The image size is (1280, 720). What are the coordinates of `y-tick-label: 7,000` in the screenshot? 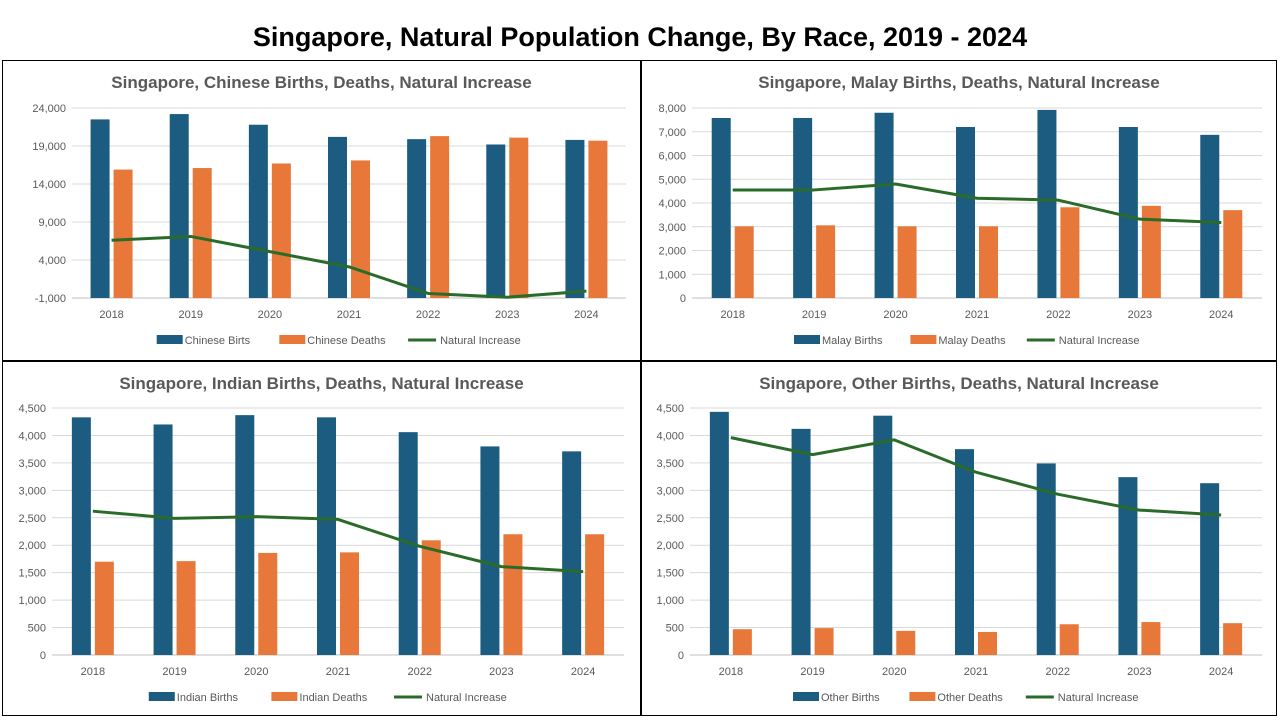 It's located at (672, 133).